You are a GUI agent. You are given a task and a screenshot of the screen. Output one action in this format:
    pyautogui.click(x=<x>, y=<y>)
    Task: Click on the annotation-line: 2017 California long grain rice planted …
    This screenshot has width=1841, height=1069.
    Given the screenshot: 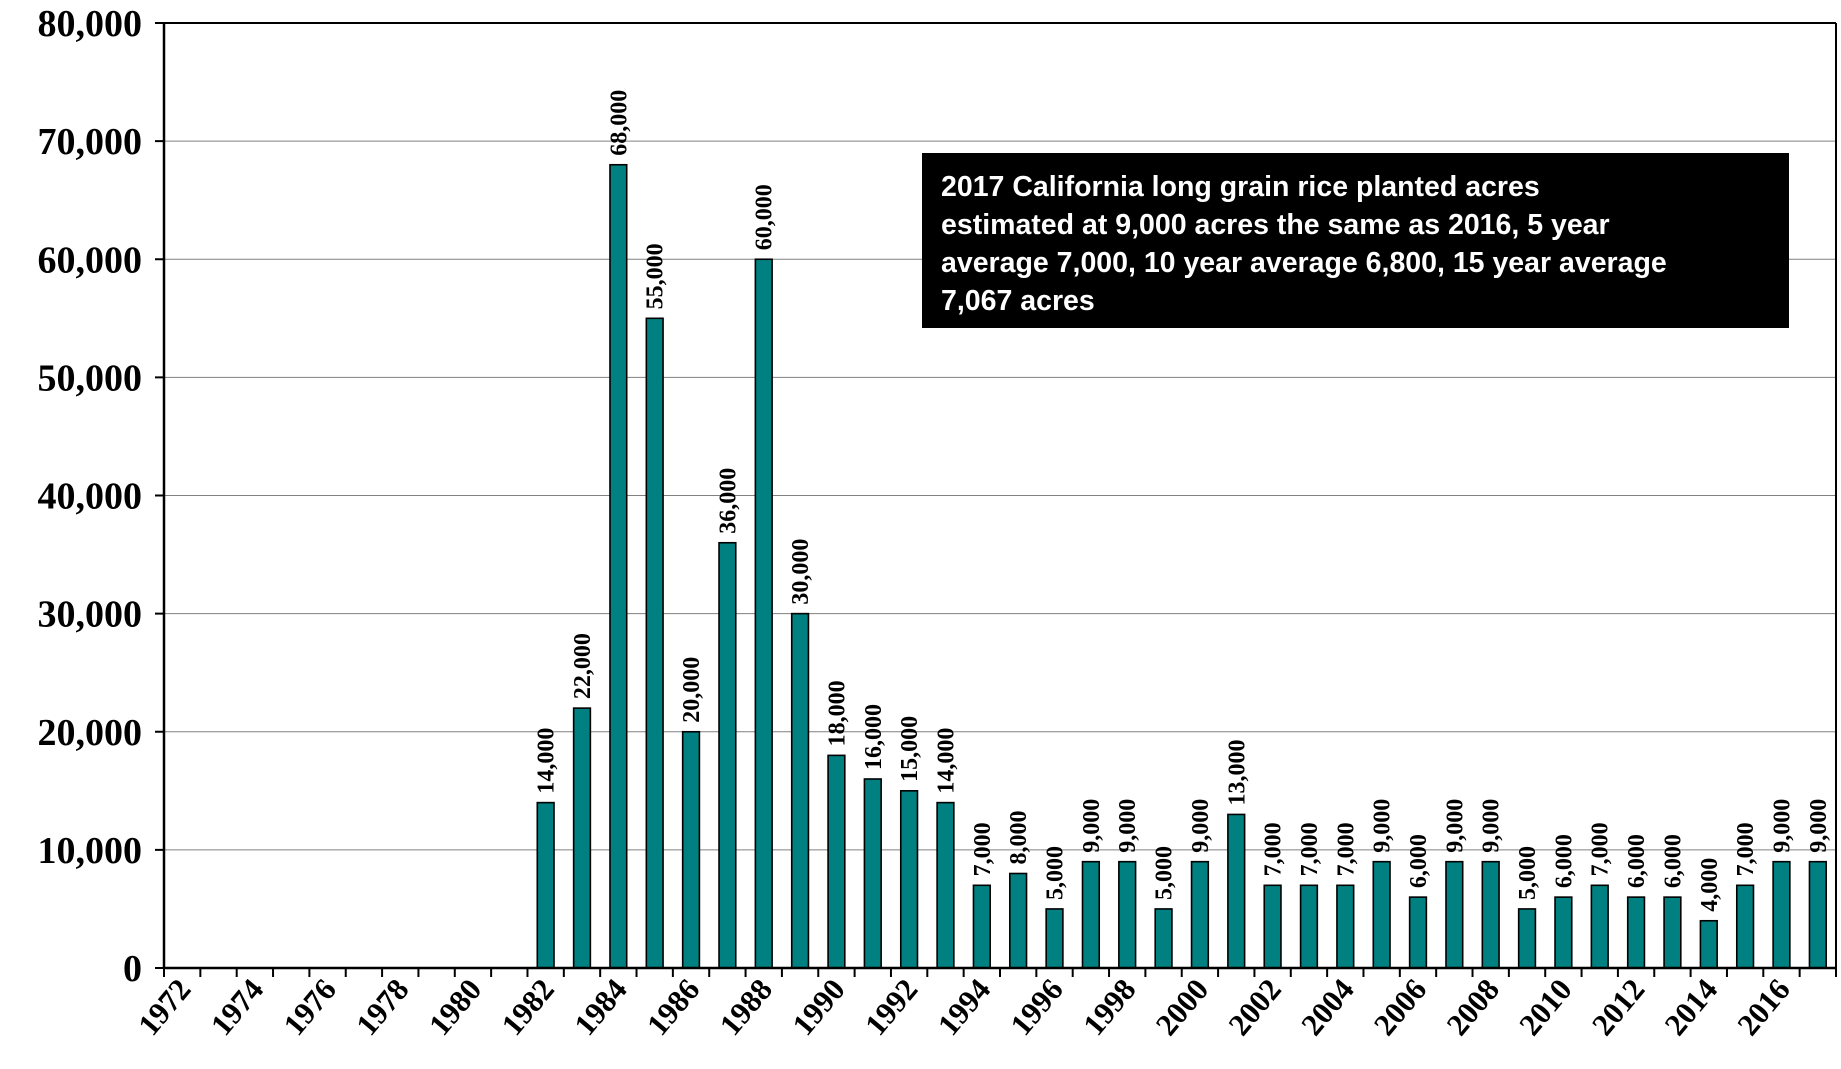 What is the action you would take?
    pyautogui.click(x=1240, y=187)
    